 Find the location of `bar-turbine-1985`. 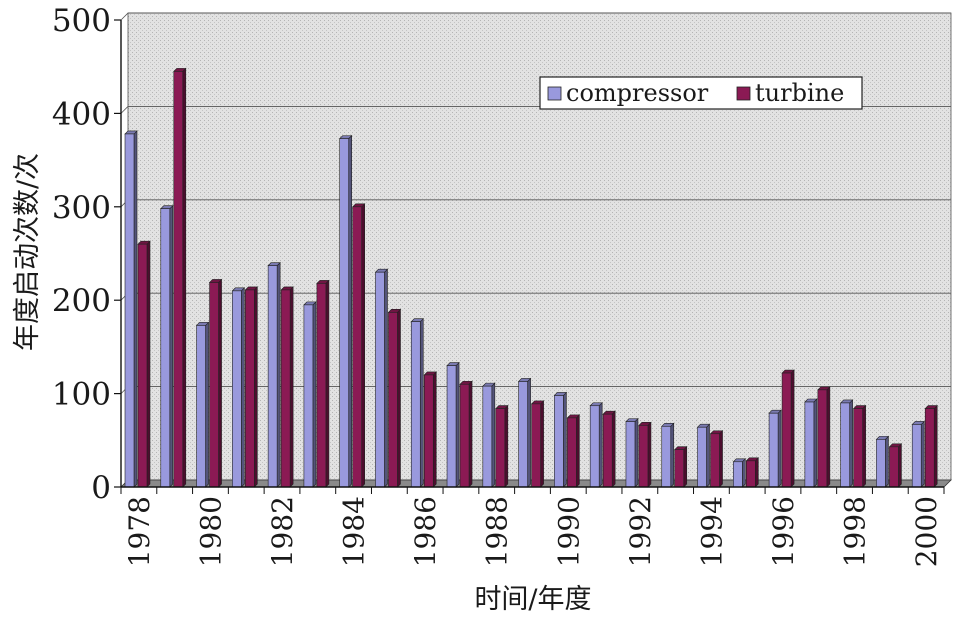

bar-turbine-1985 is located at coordinates (394, 398).